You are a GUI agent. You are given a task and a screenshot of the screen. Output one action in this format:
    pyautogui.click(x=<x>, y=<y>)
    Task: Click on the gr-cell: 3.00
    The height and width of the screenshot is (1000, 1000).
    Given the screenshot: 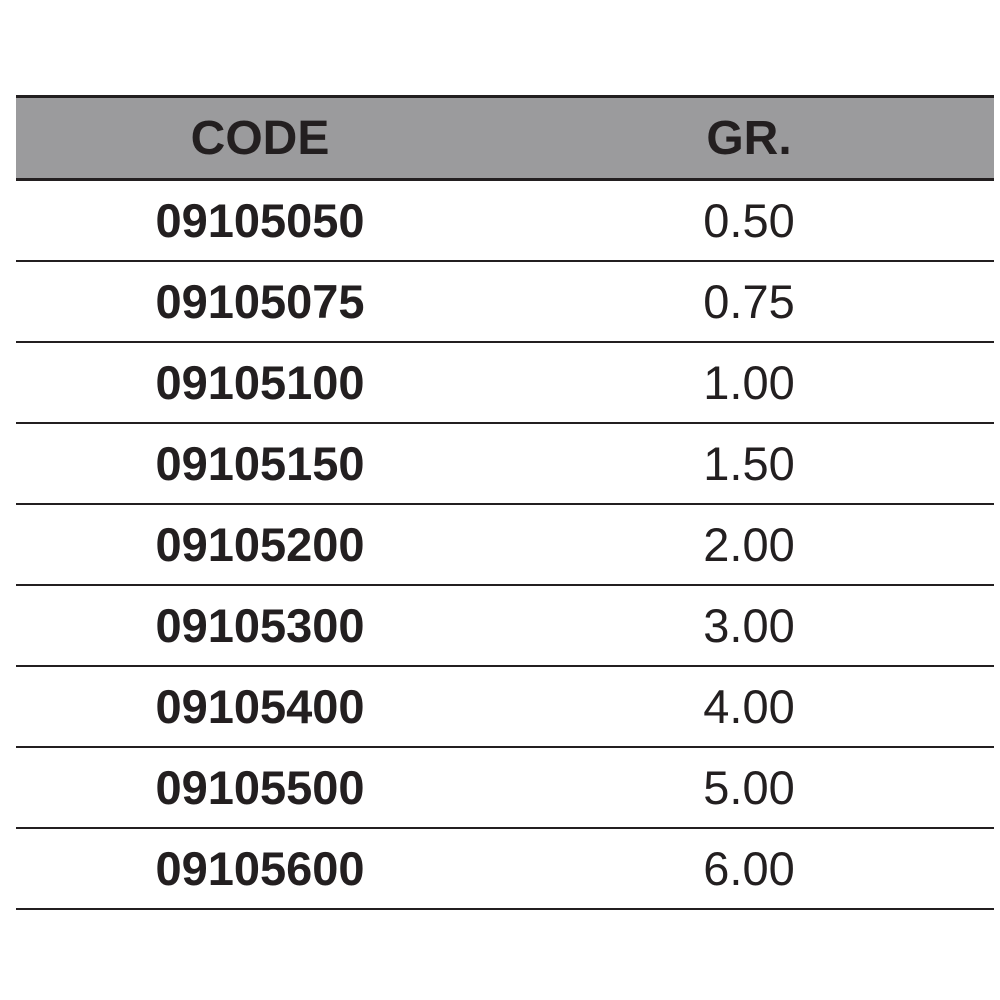 What is the action you would take?
    pyautogui.click(x=749, y=626)
    